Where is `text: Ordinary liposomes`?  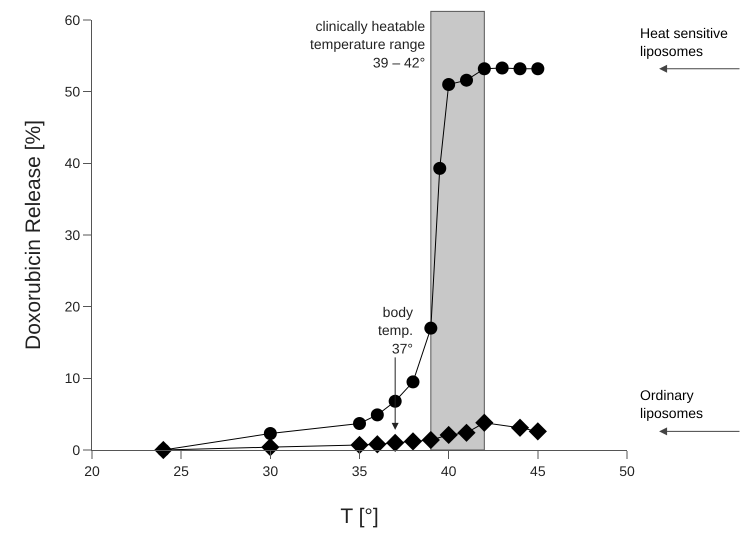
text: Ordinary liposomes is located at coordinates (672, 404).